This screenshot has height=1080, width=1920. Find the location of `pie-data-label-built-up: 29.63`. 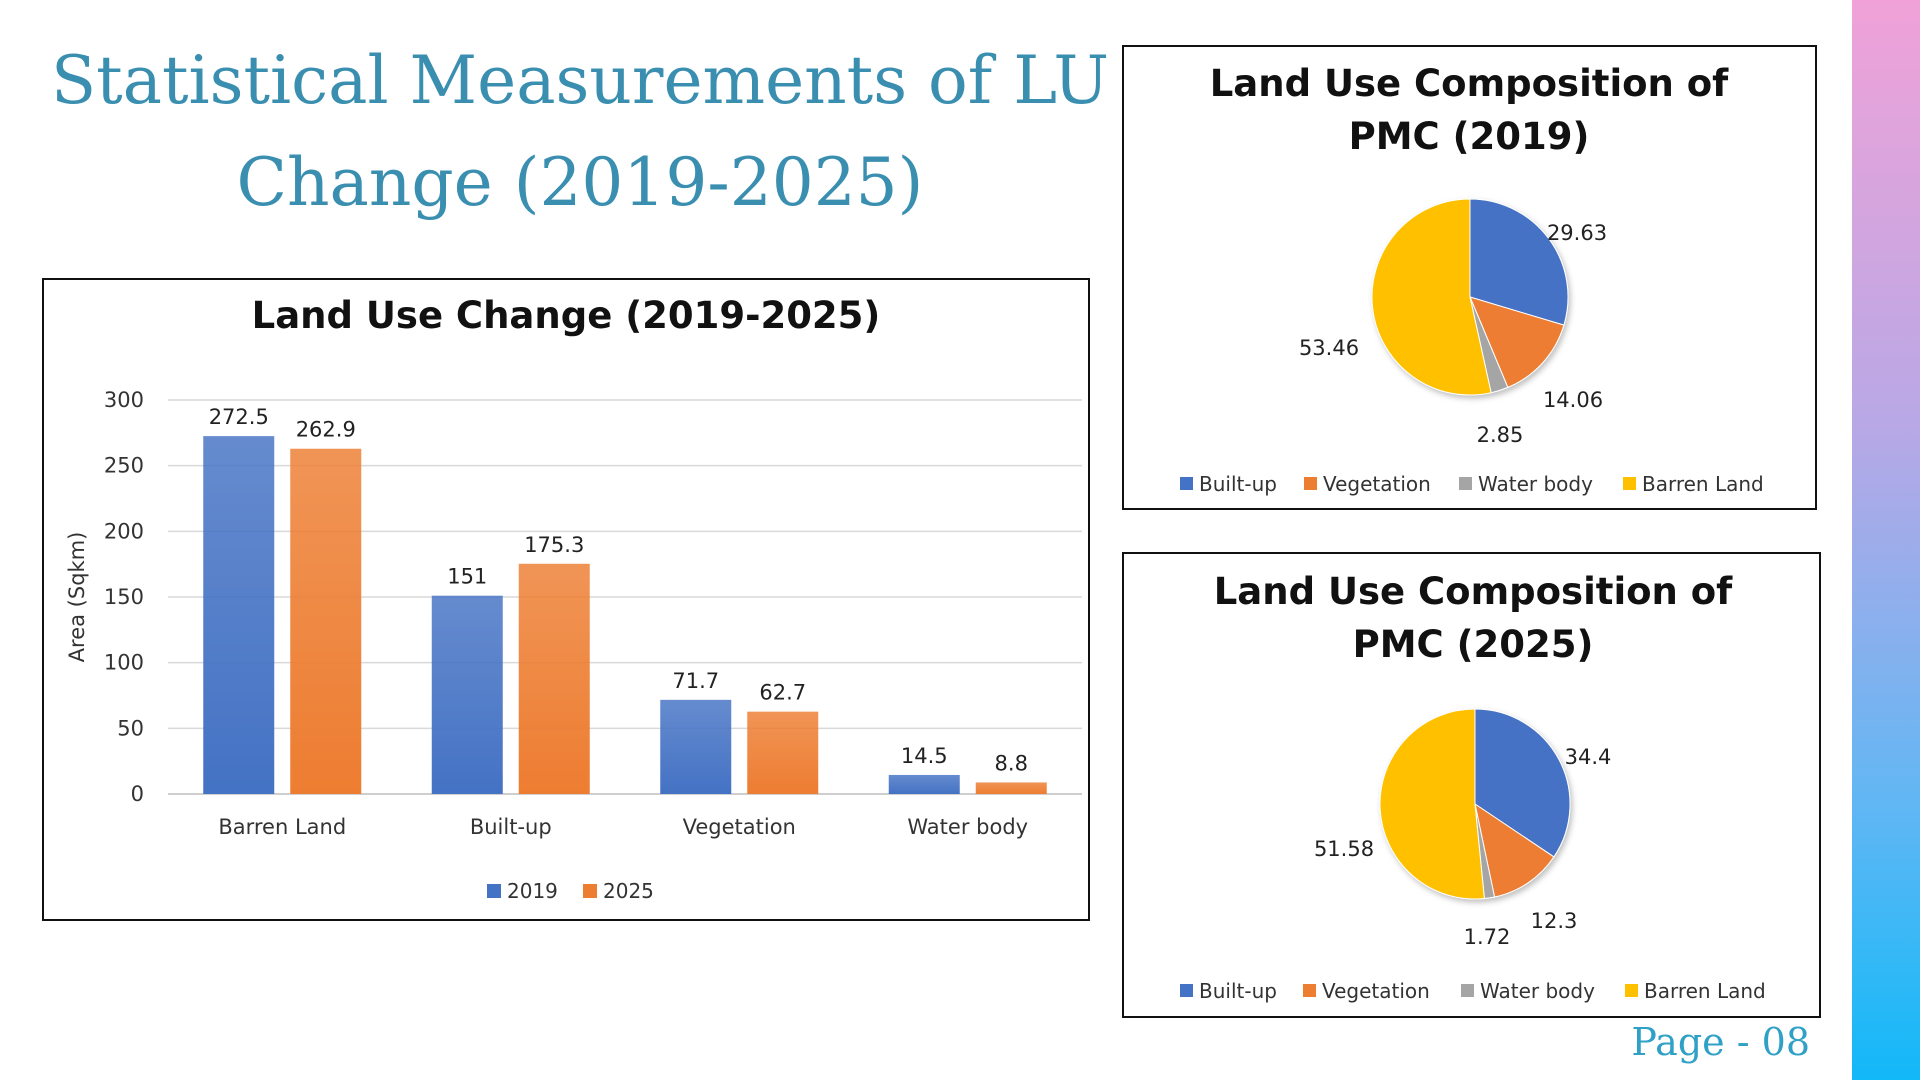

pie-data-label-built-up: 29.63 is located at coordinates (1577, 233).